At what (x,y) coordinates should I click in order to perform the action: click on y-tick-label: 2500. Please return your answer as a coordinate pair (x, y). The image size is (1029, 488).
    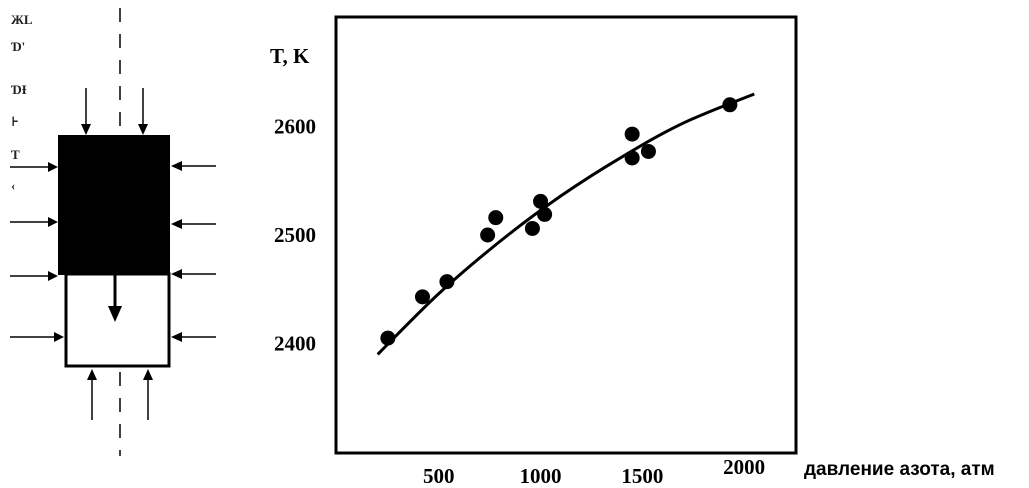
    Looking at the image, I should click on (295, 235).